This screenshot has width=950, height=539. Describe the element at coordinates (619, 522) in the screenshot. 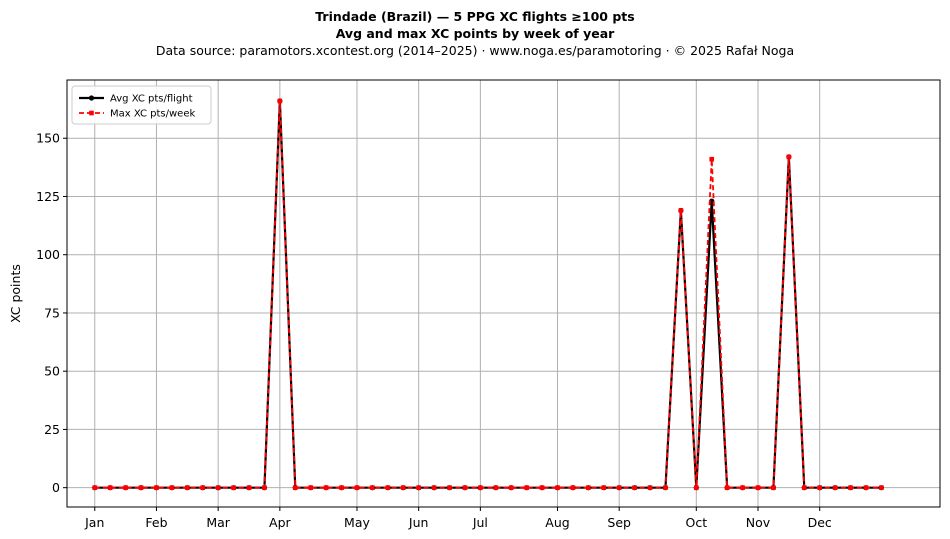

I see `x-tick-label: Sep` at that location.